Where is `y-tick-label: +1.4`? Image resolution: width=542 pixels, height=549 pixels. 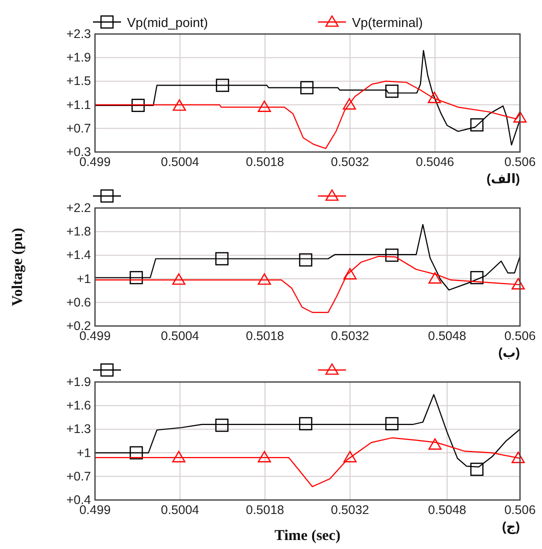
y-tick-label: +1.4 is located at coordinates (79, 255).